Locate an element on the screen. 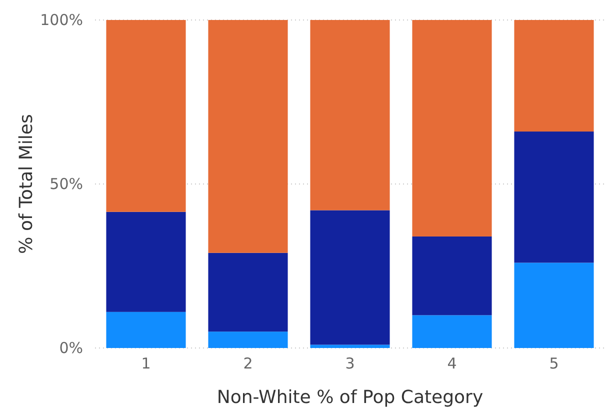 This screenshot has width=605, height=413. y-axis-title: % of Total Miles is located at coordinates (26, 184).